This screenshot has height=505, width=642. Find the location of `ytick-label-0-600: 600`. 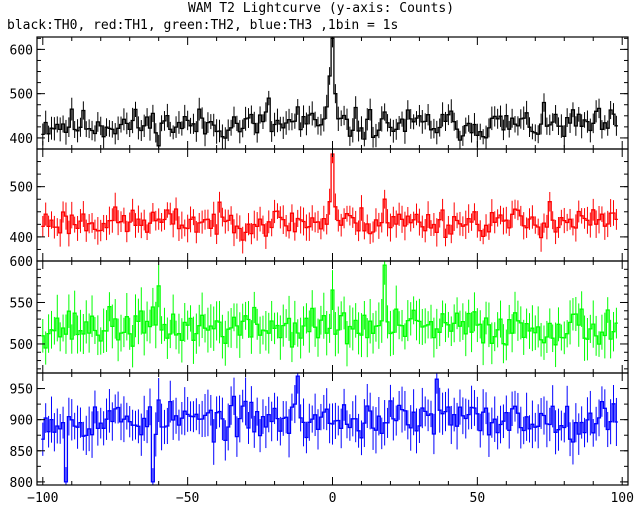

ytick-label-0-600: 600 is located at coordinates (21, 50).